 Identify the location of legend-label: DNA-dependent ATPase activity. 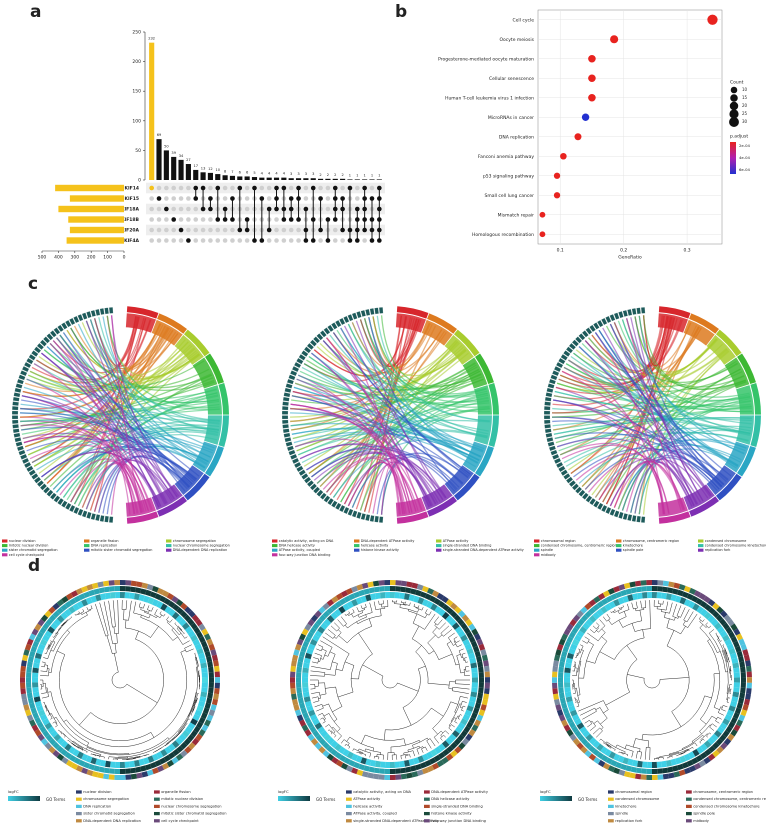
(460, 792).